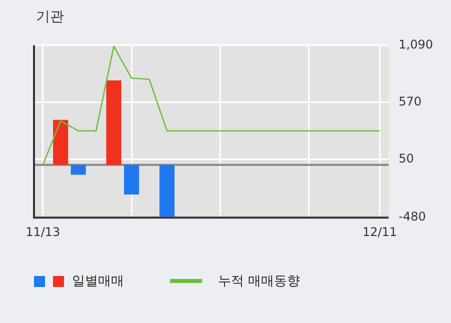 The height and width of the screenshot is (323, 451). Describe the element at coordinates (50, 17) in the screenshot. I see `chart-title: 기관` at that location.